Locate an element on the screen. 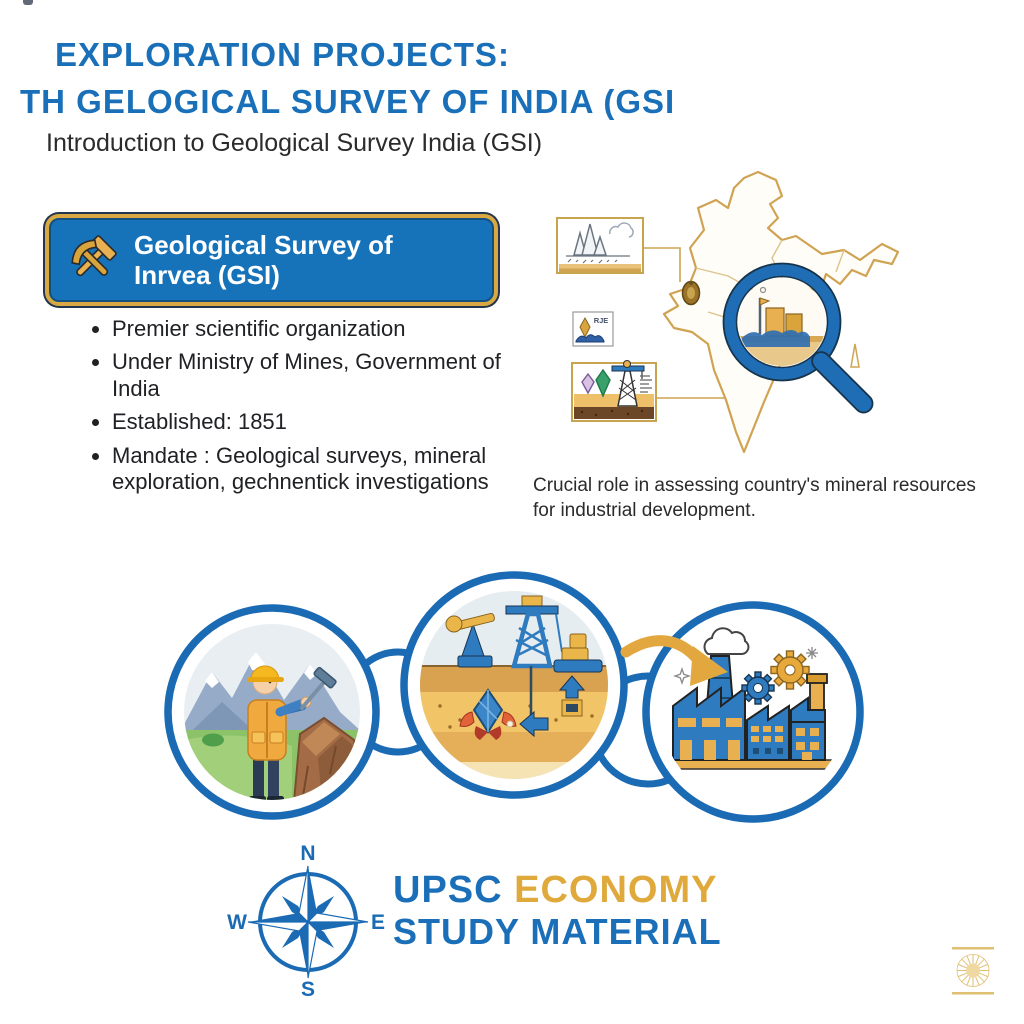 The image size is (1024, 1024). brand-subtitle: STUDY MATERIAL is located at coordinates (557, 931).